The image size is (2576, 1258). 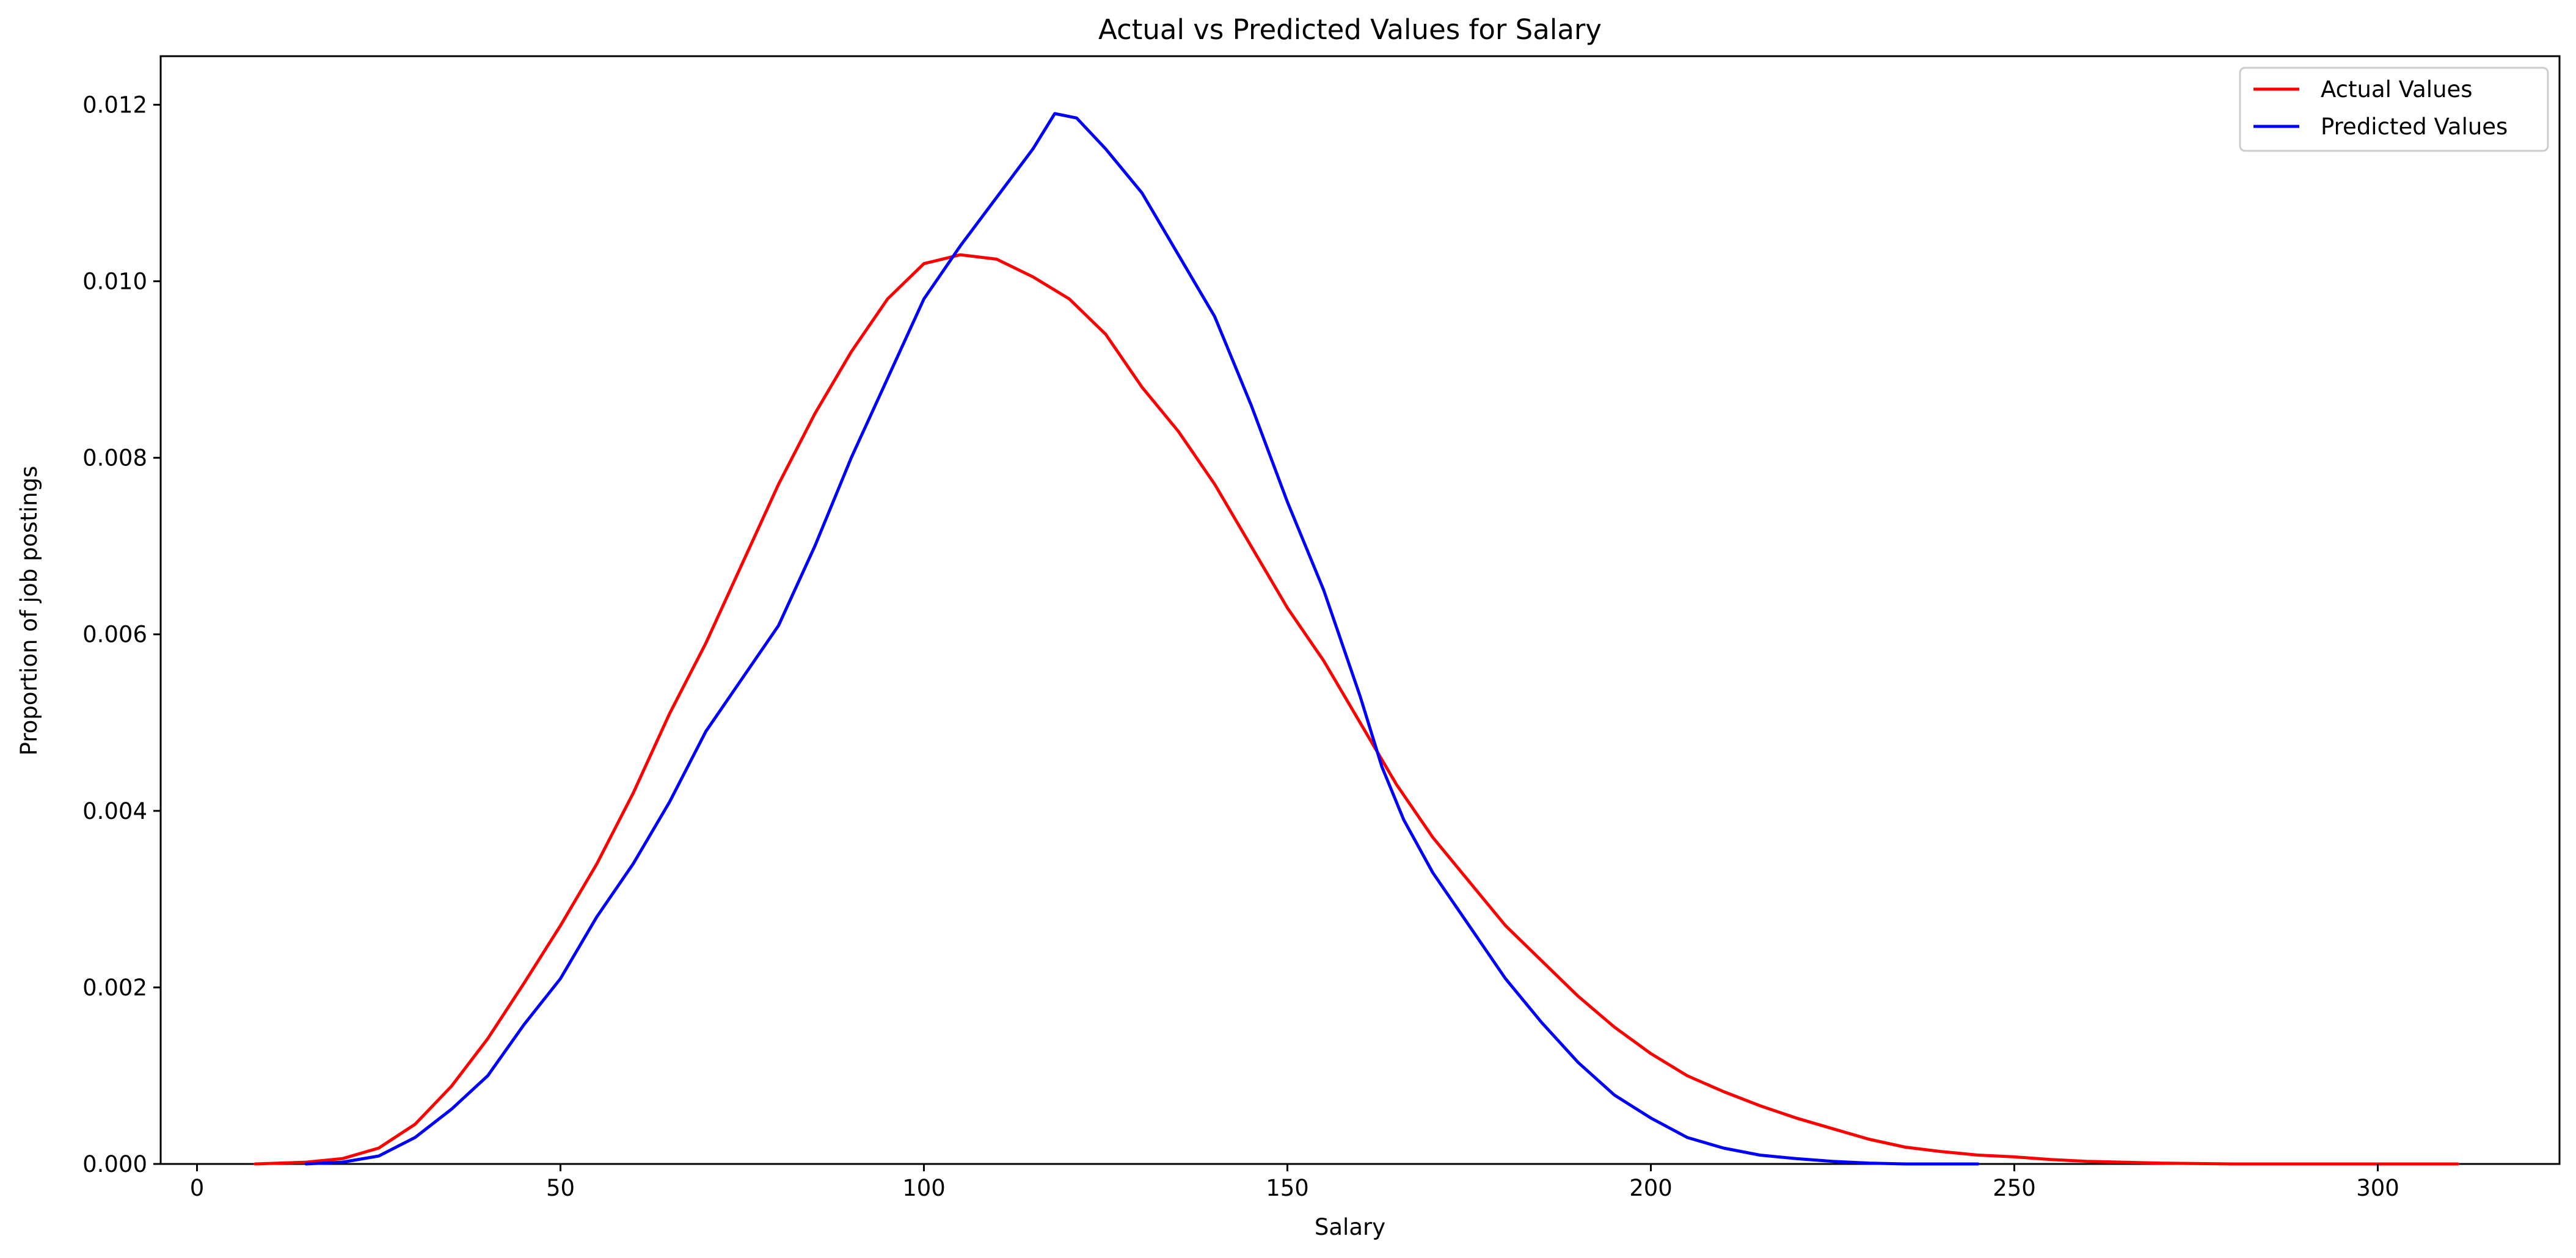 What do you see at coordinates (1350, 1227) in the screenshot?
I see `x-axis-title: Salary` at bounding box center [1350, 1227].